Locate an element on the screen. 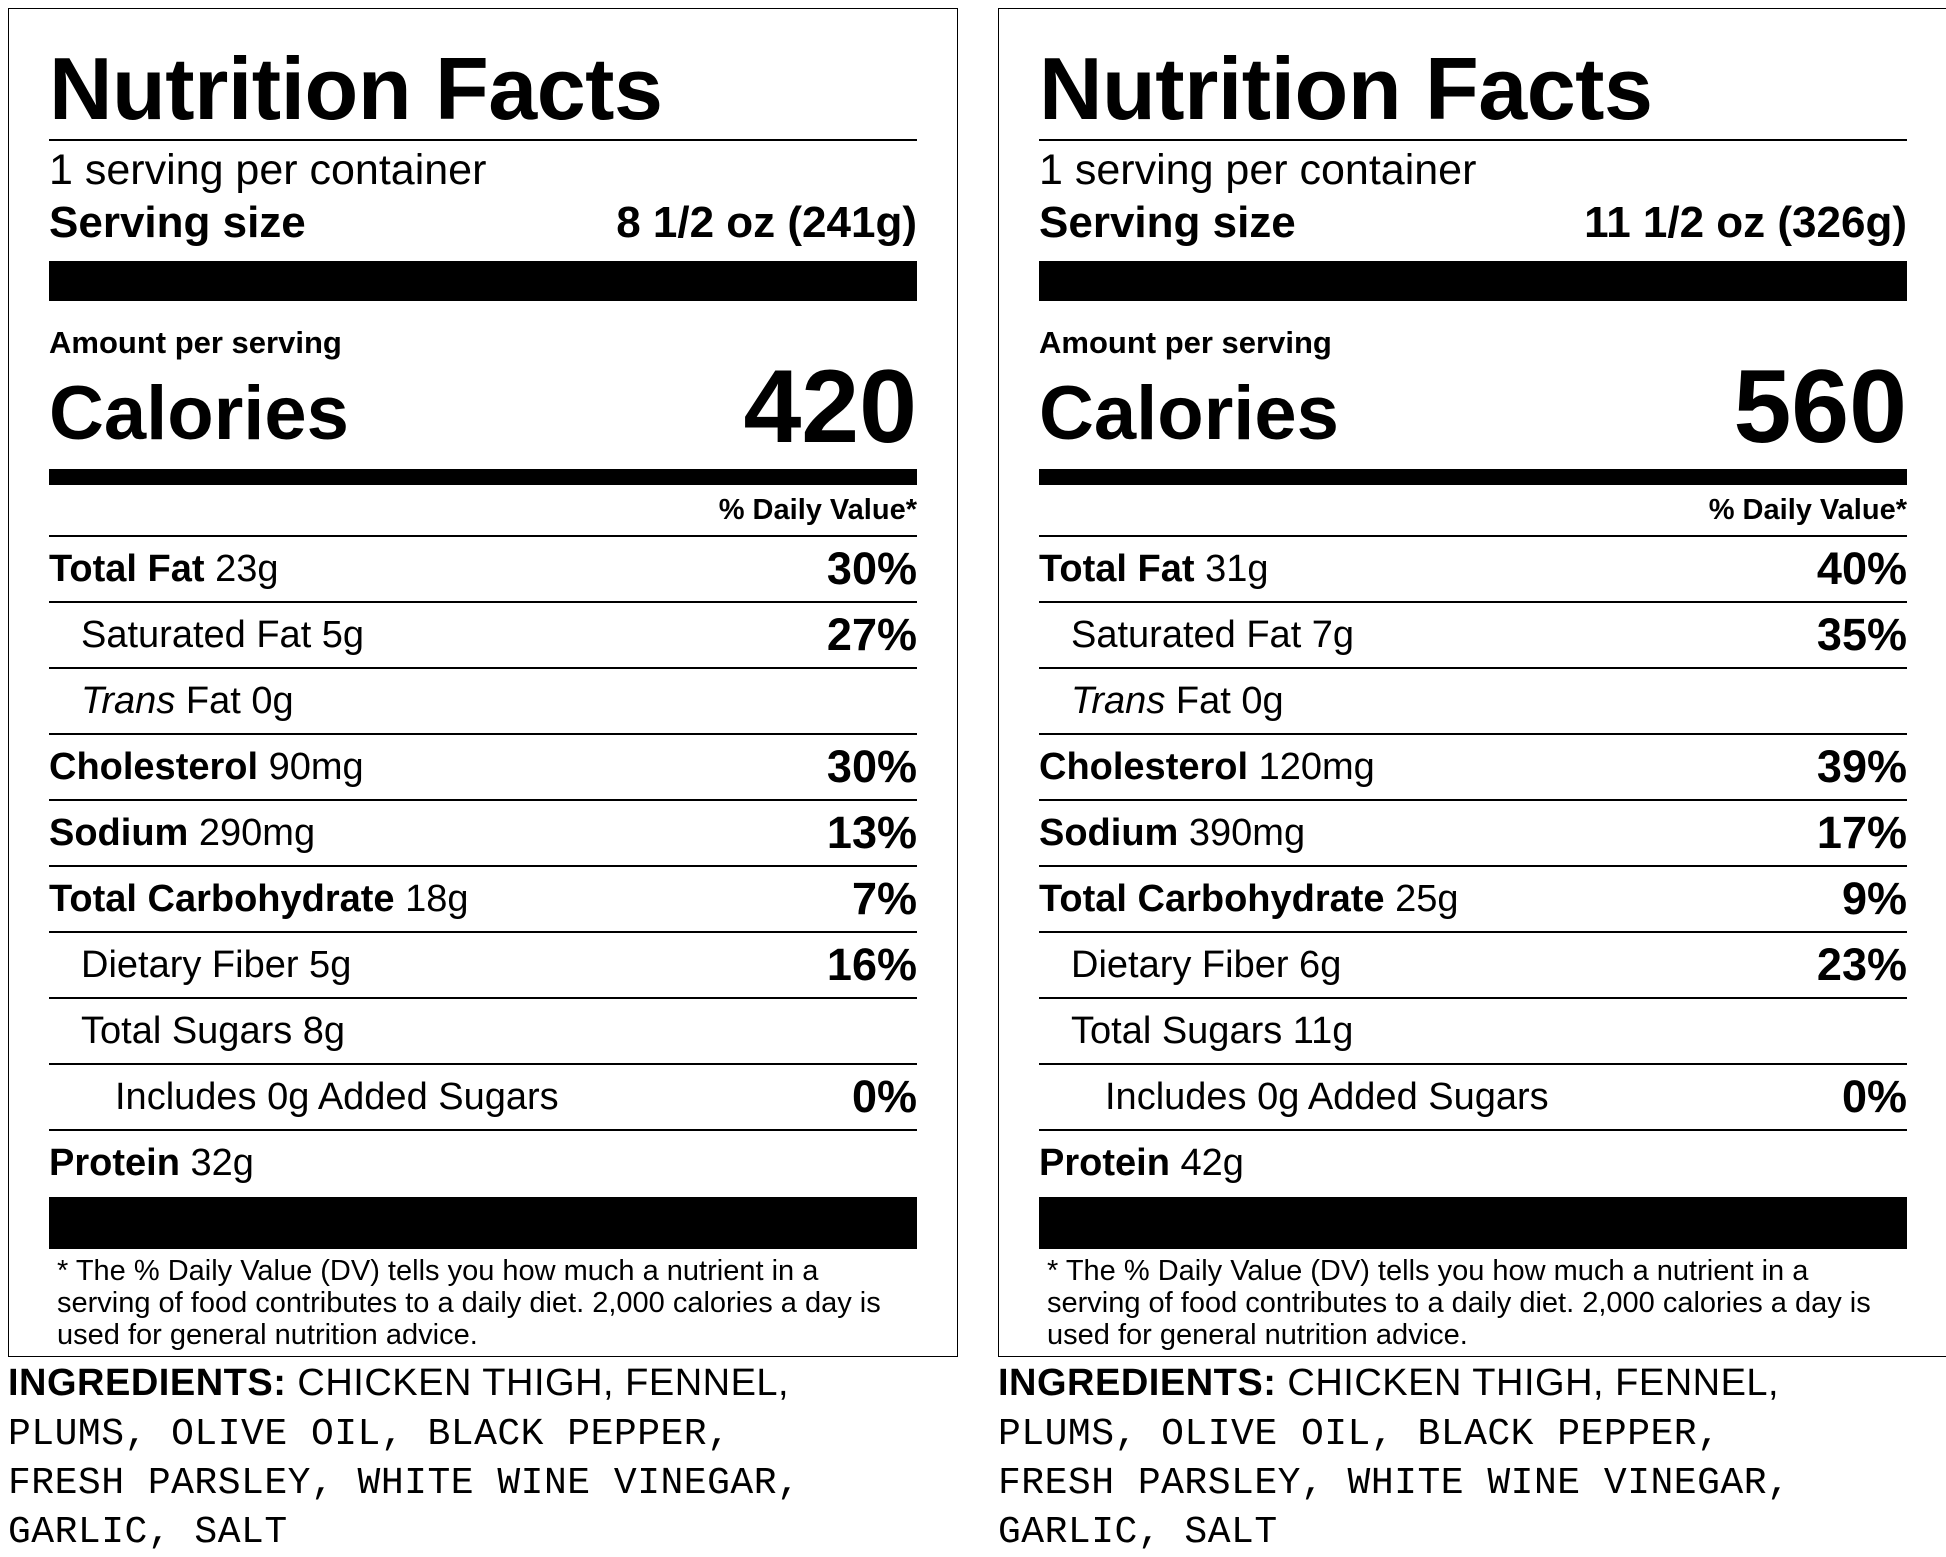  nutrient-label: Total Sugars 8g is located at coordinates (213, 1030).